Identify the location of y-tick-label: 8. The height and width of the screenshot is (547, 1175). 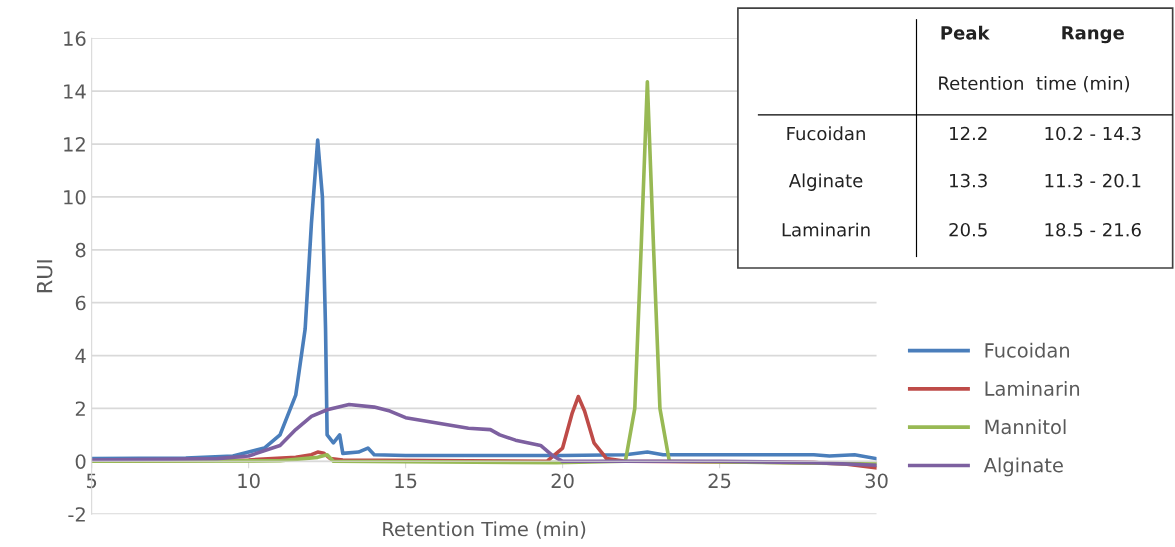
(80, 250).